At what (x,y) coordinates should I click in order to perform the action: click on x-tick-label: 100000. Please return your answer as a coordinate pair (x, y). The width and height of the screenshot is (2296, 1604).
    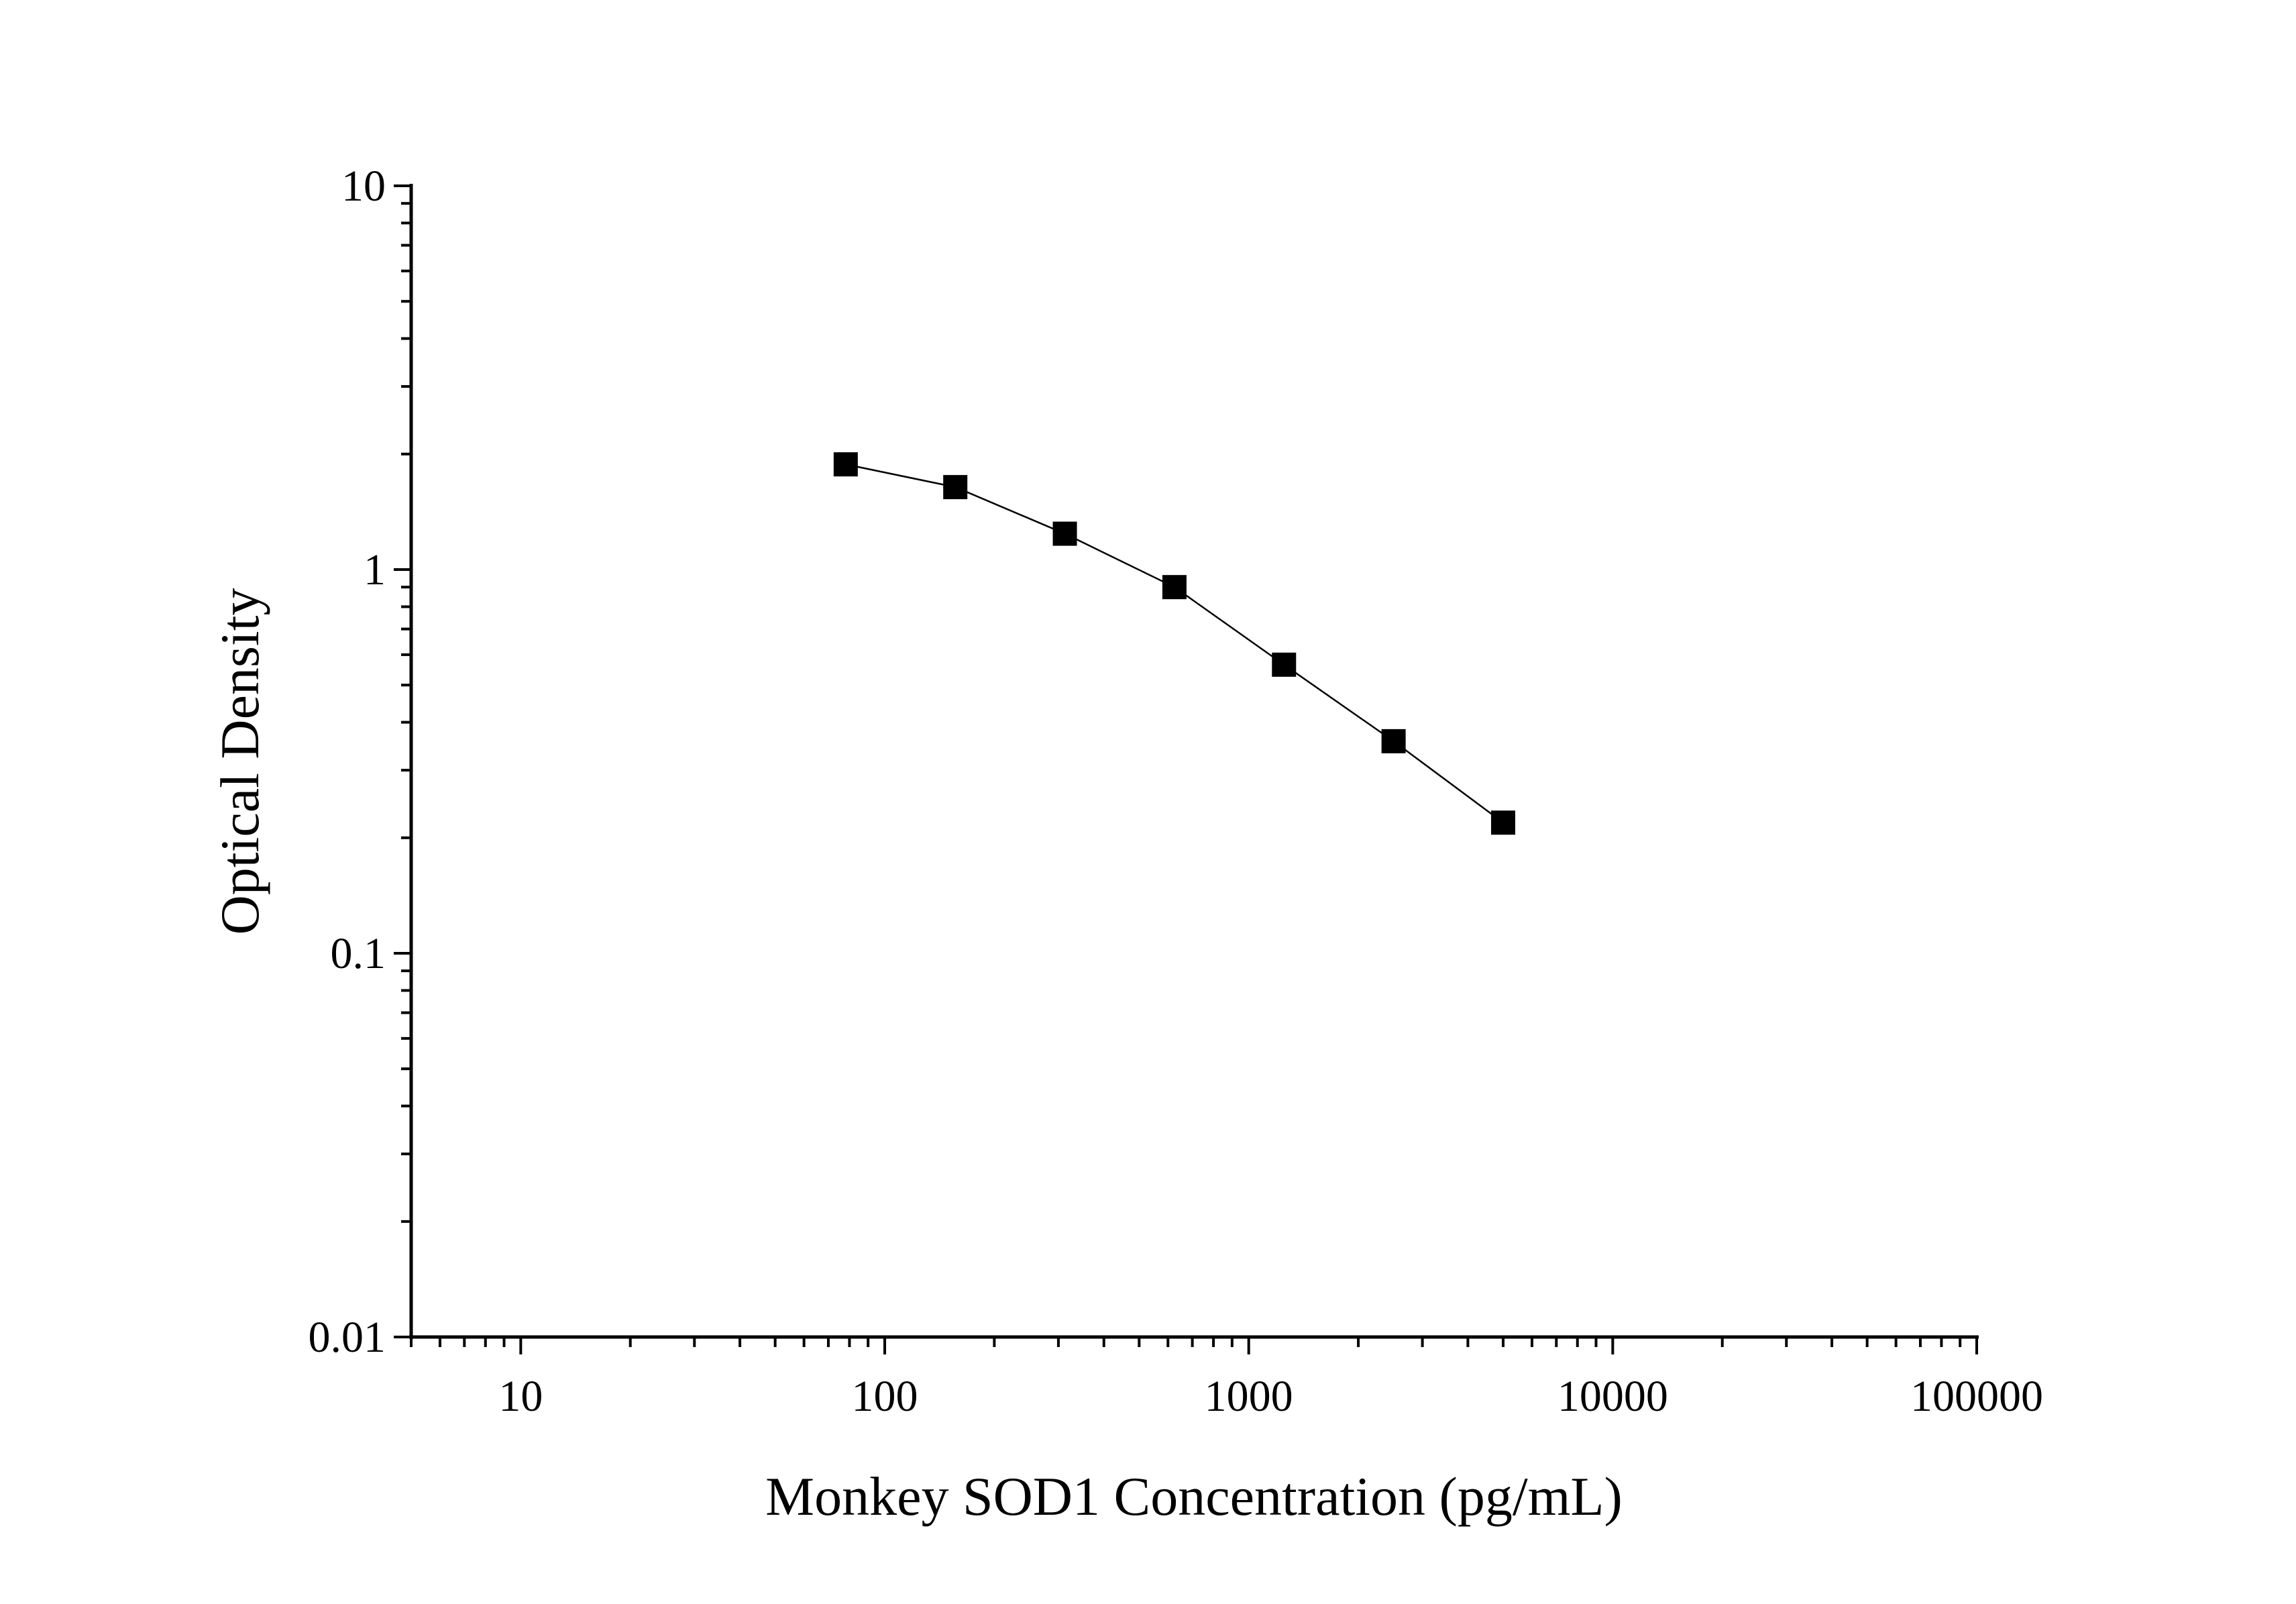
    Looking at the image, I should click on (1977, 1396).